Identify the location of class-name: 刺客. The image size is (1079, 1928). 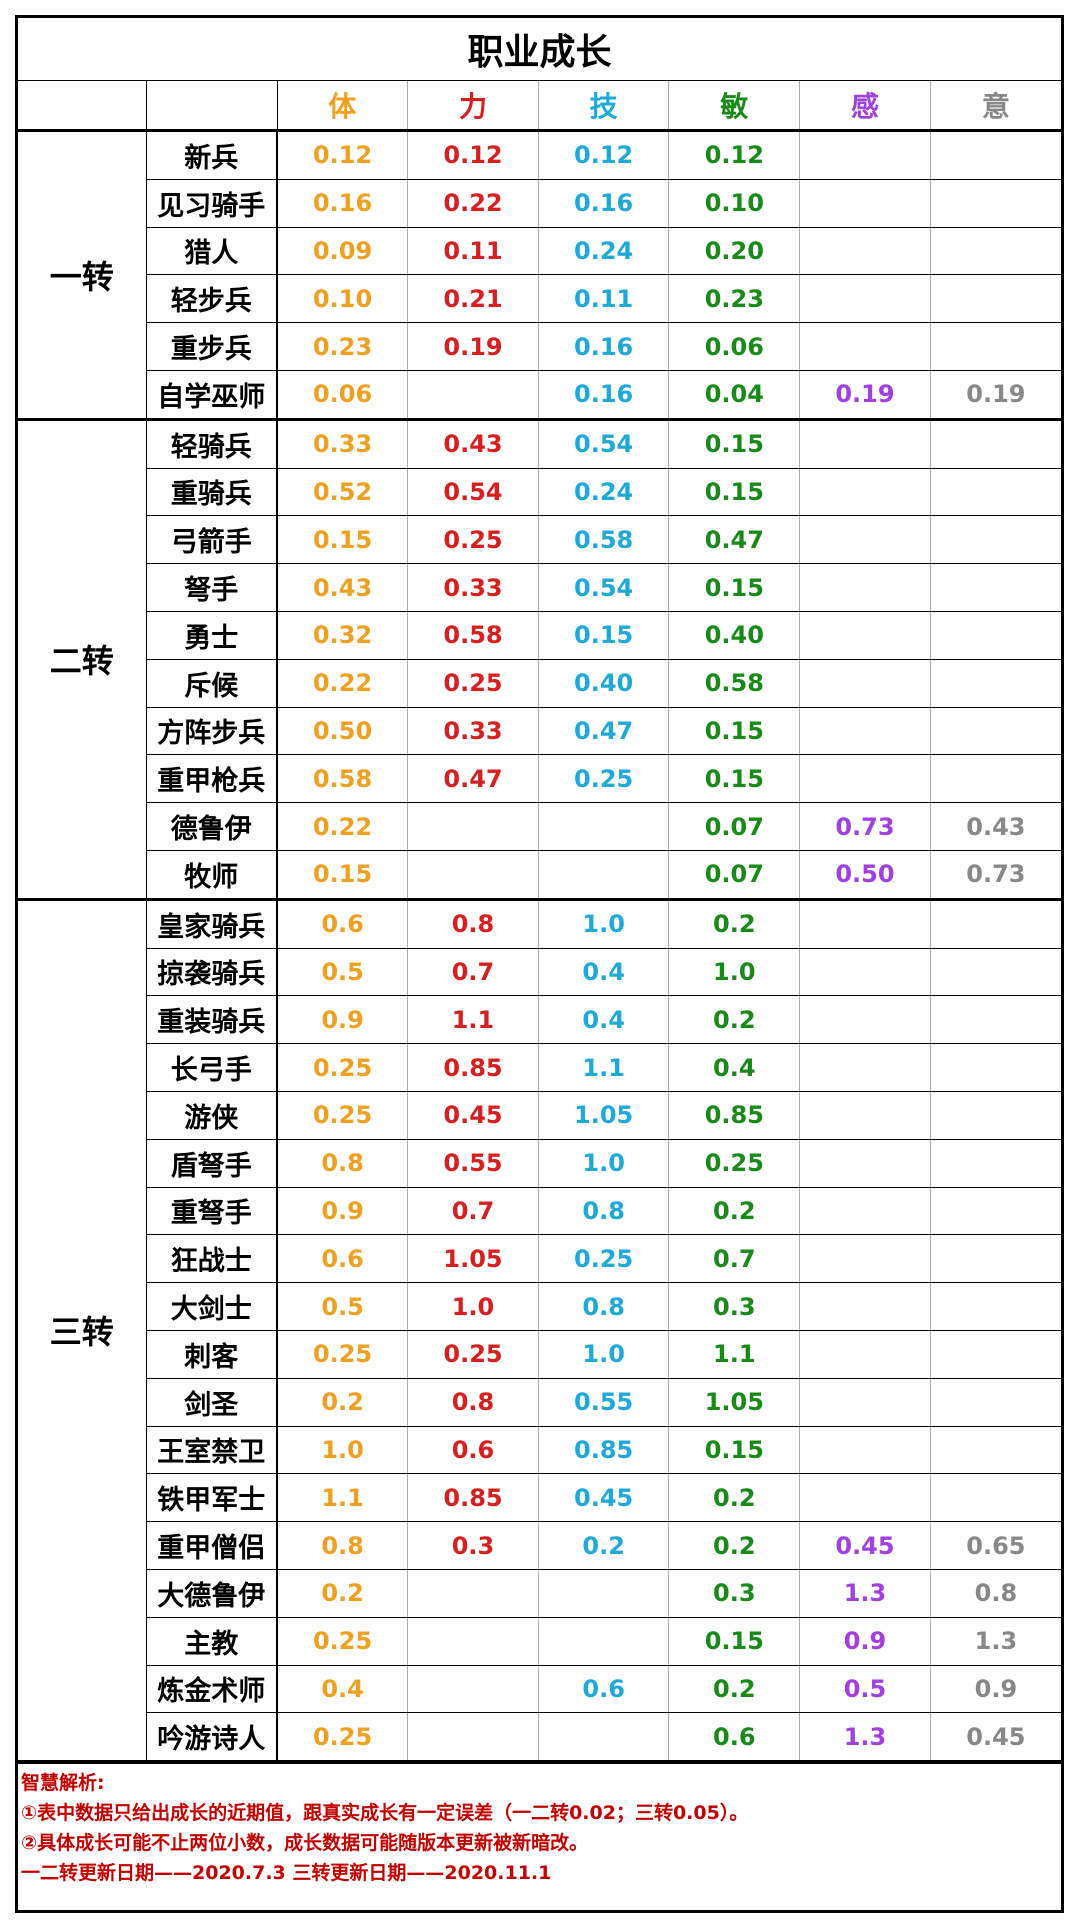
(211, 1354).